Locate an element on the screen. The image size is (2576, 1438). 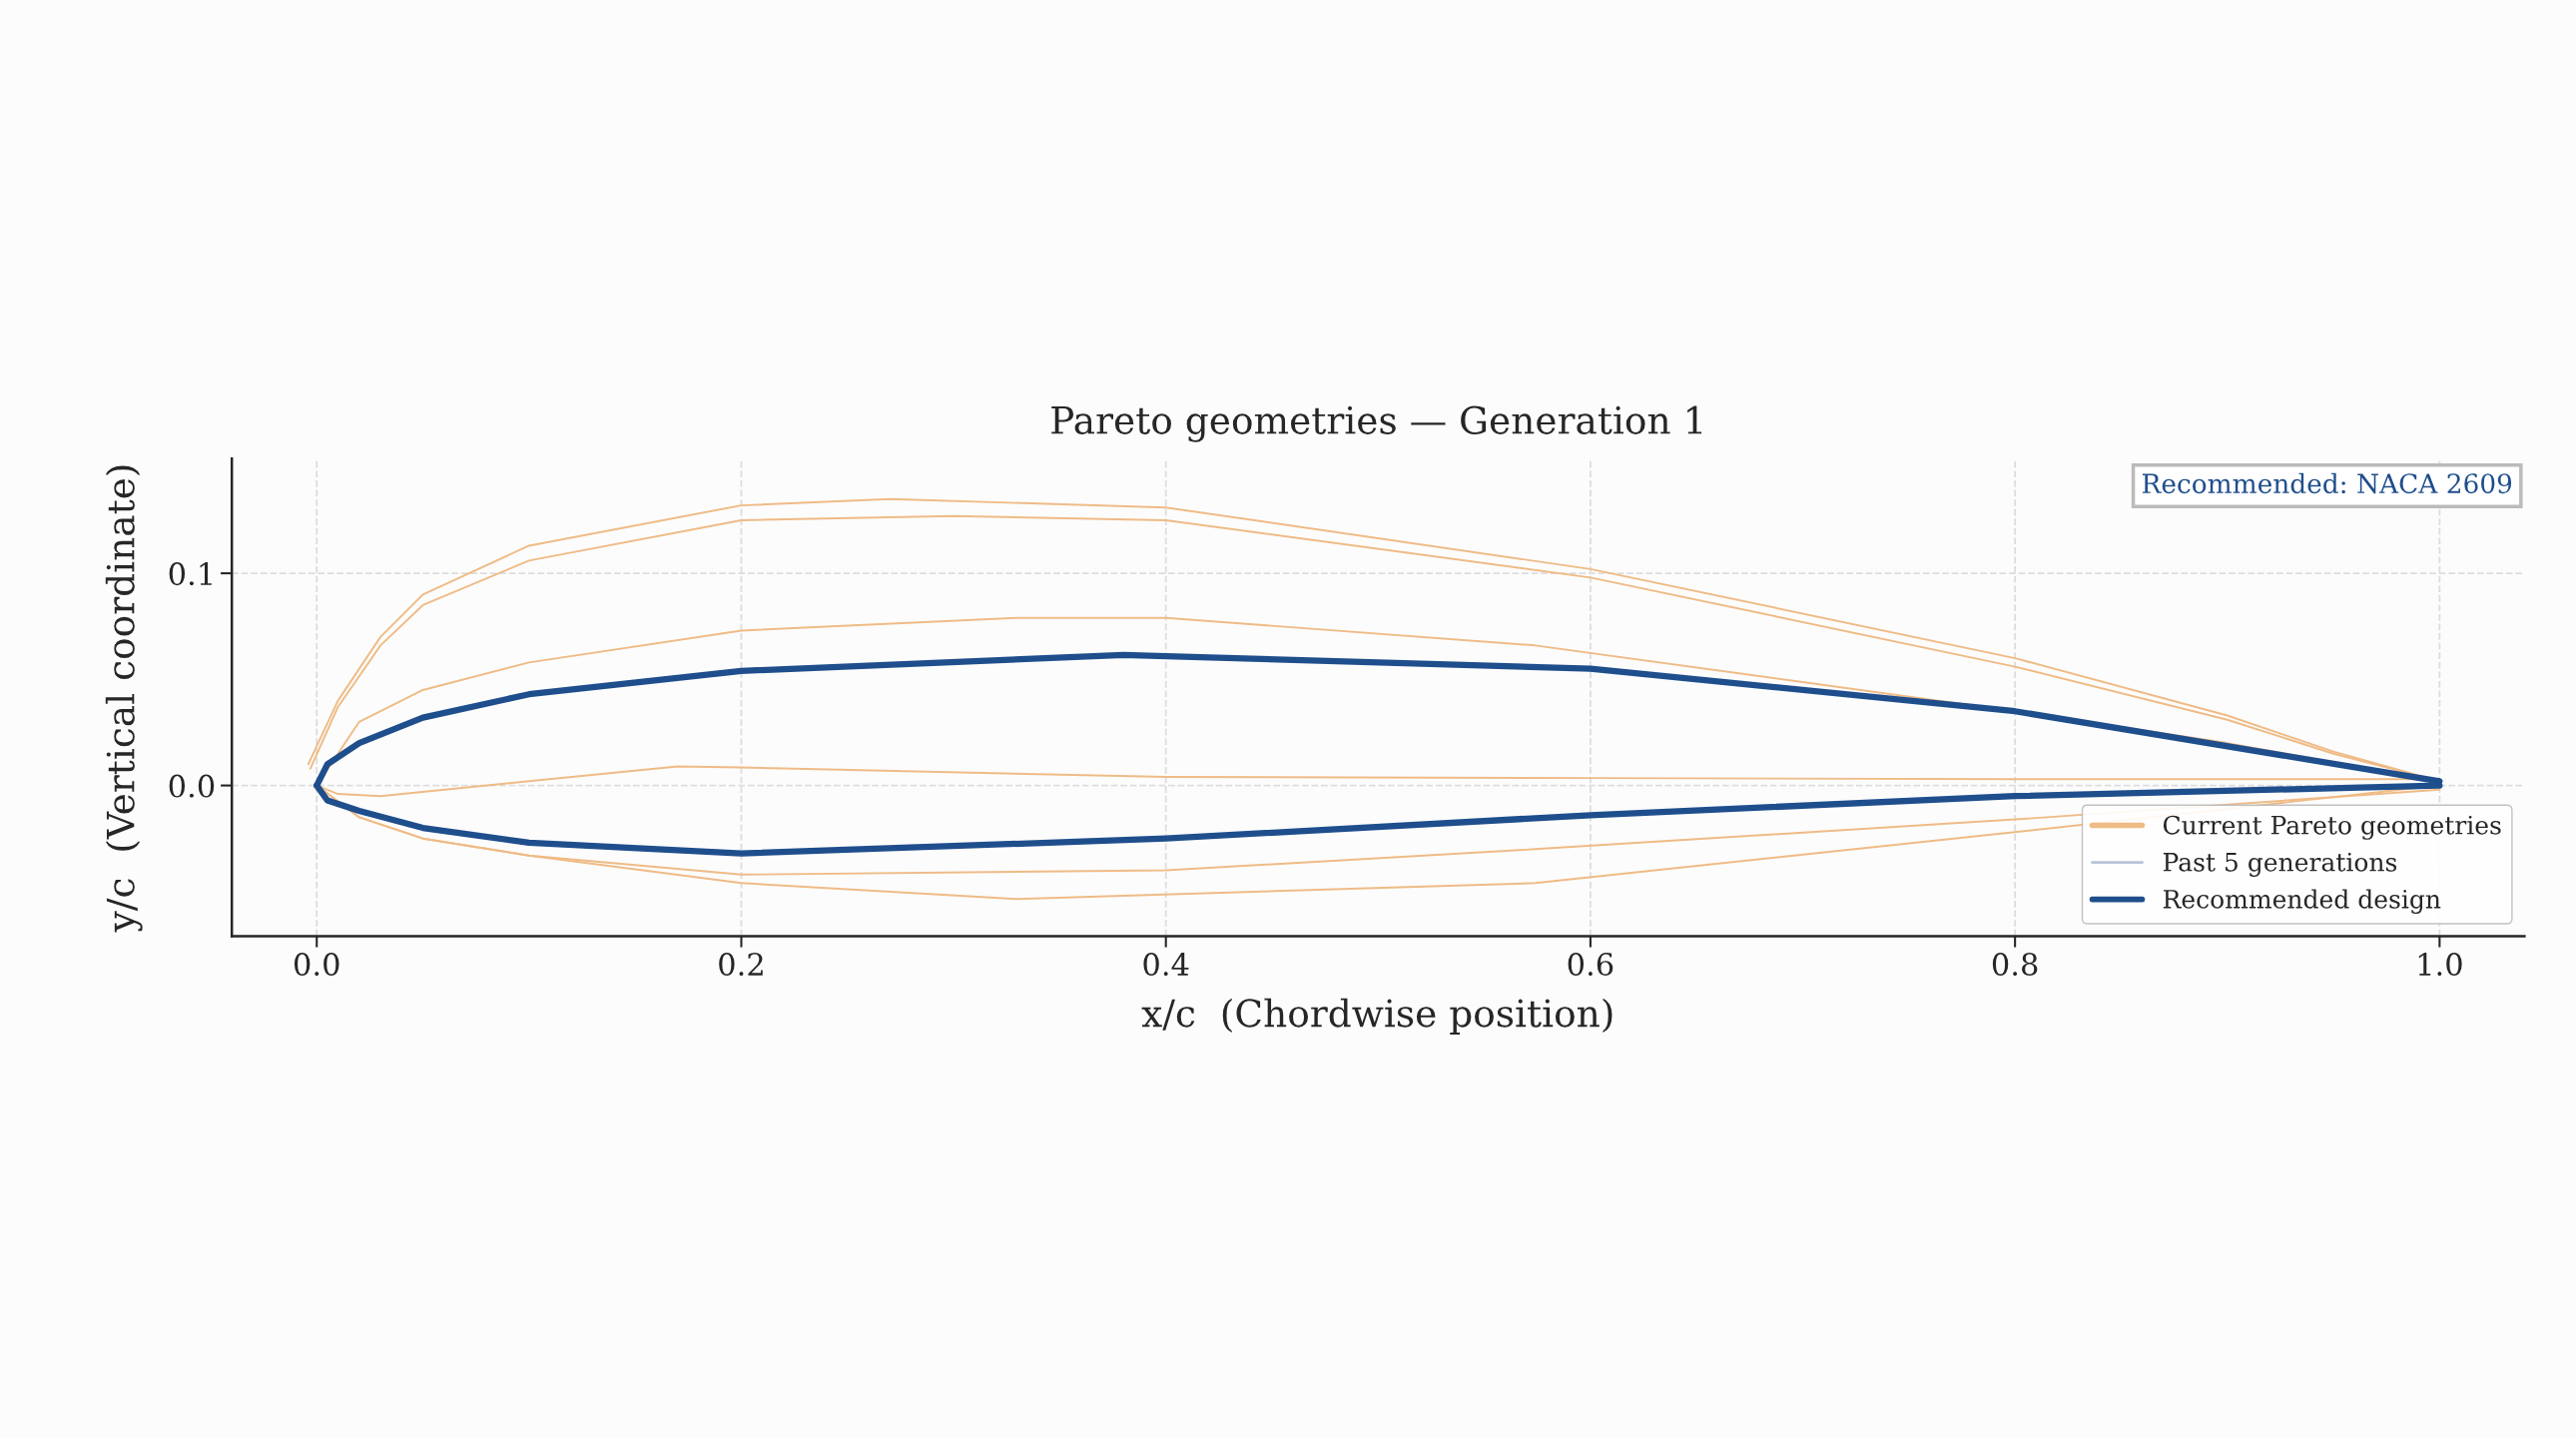
x-axis-title: x/c (Chordwise position) is located at coordinates (1376, 1016).